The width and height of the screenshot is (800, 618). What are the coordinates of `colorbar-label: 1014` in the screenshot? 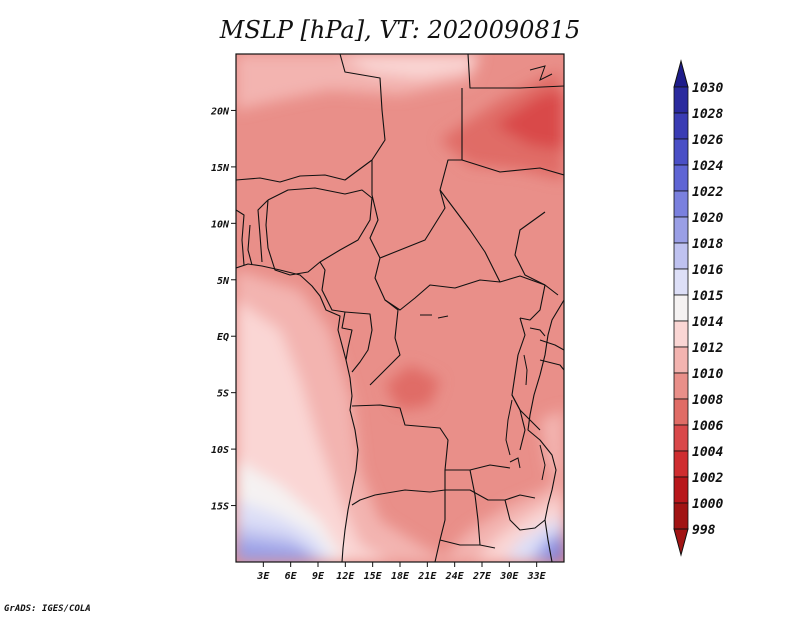 It's located at (707, 322).